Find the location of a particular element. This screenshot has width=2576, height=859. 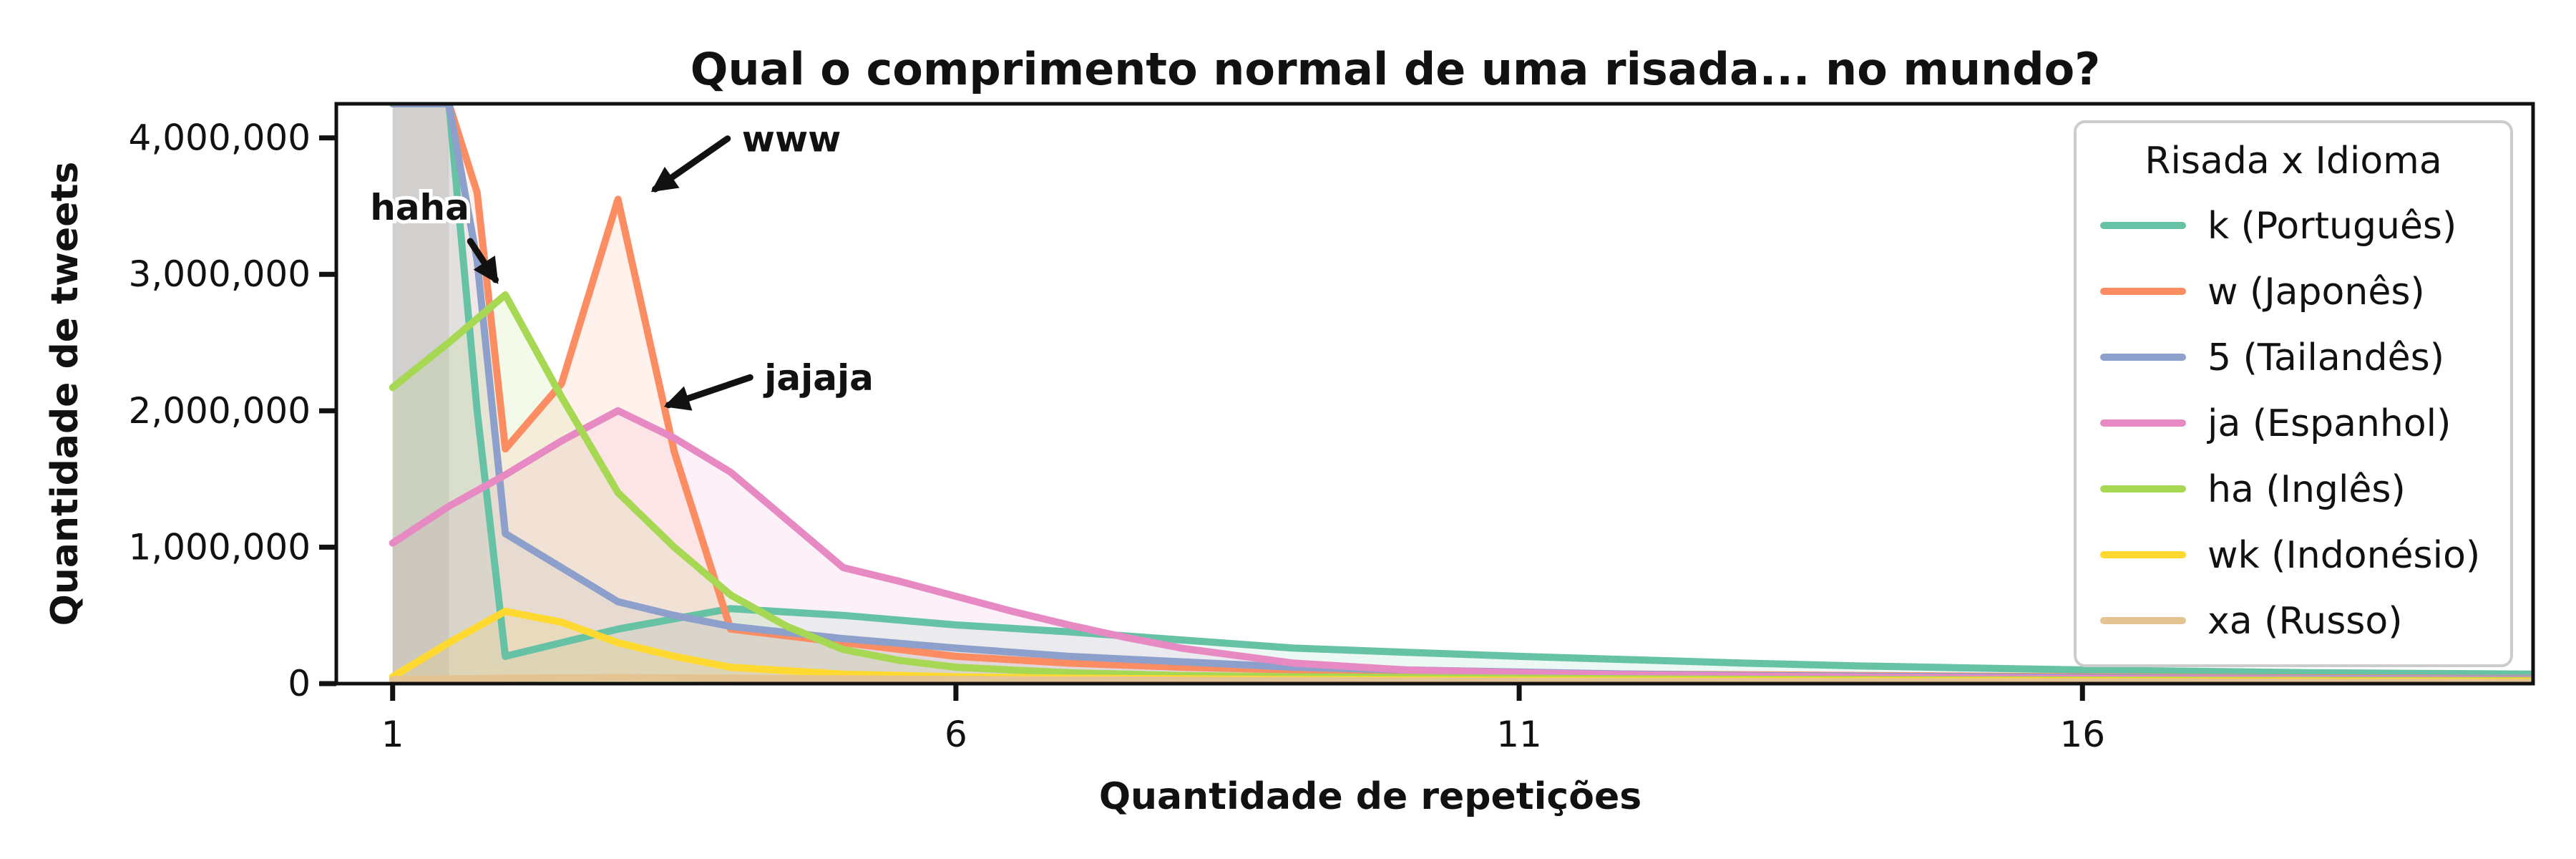

y-tick-label: 4,000,000 is located at coordinates (220, 138).